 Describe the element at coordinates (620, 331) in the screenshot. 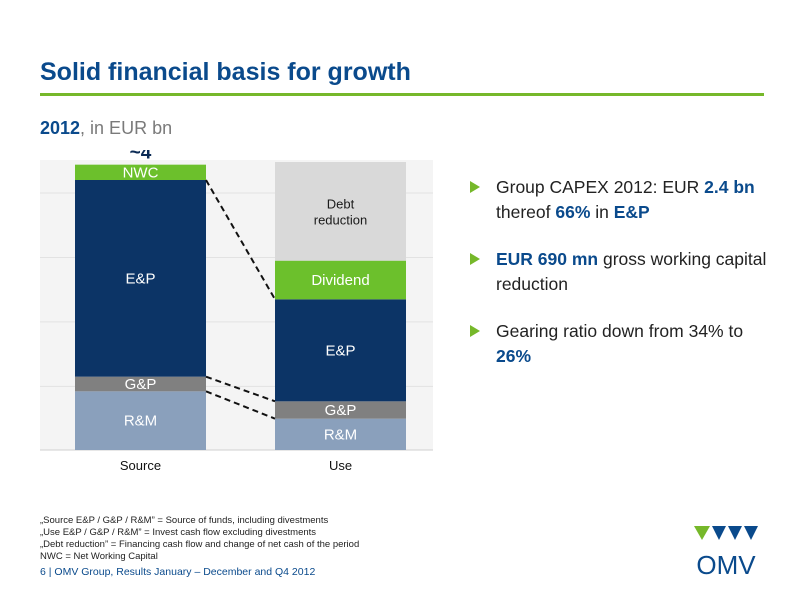

I see `bullet-text: Gearing ratio down from 34% to` at that location.